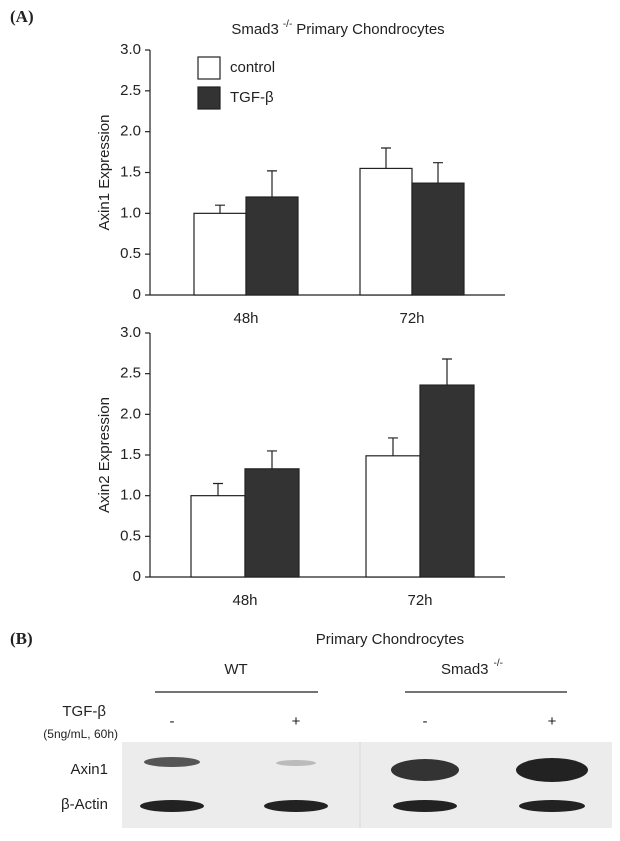 Image resolution: width=620 pixels, height=841 pixels. What do you see at coordinates (21, 638) in the screenshot?
I see `panel-label: (B)` at bounding box center [21, 638].